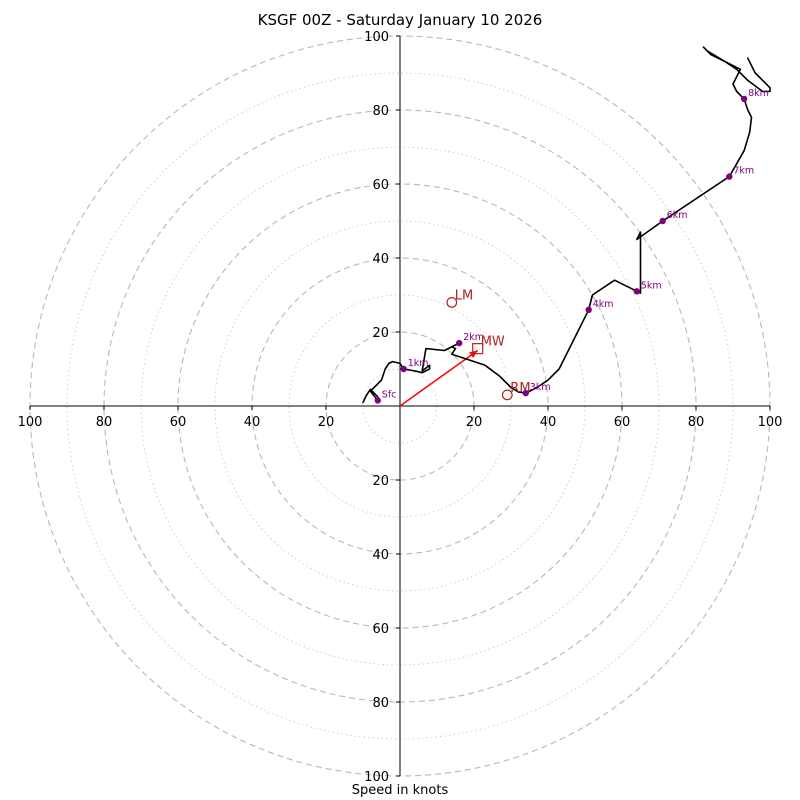 The width and height of the screenshot is (800, 800). What do you see at coordinates (743, 171) in the screenshot?
I see `height-marker-label: 7km` at bounding box center [743, 171].